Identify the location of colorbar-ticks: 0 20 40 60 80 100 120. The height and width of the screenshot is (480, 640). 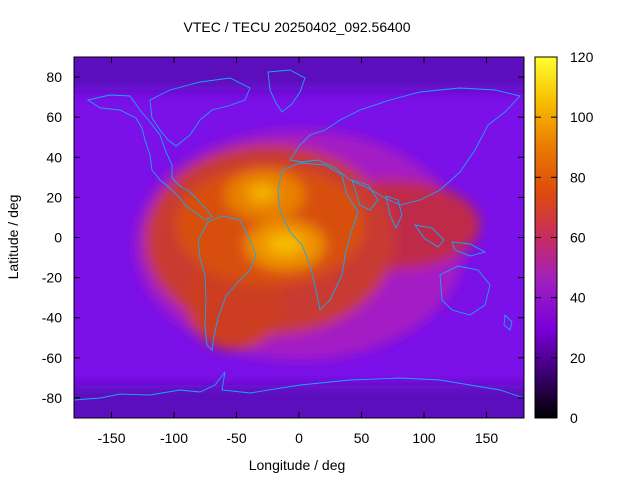
(564, 237).